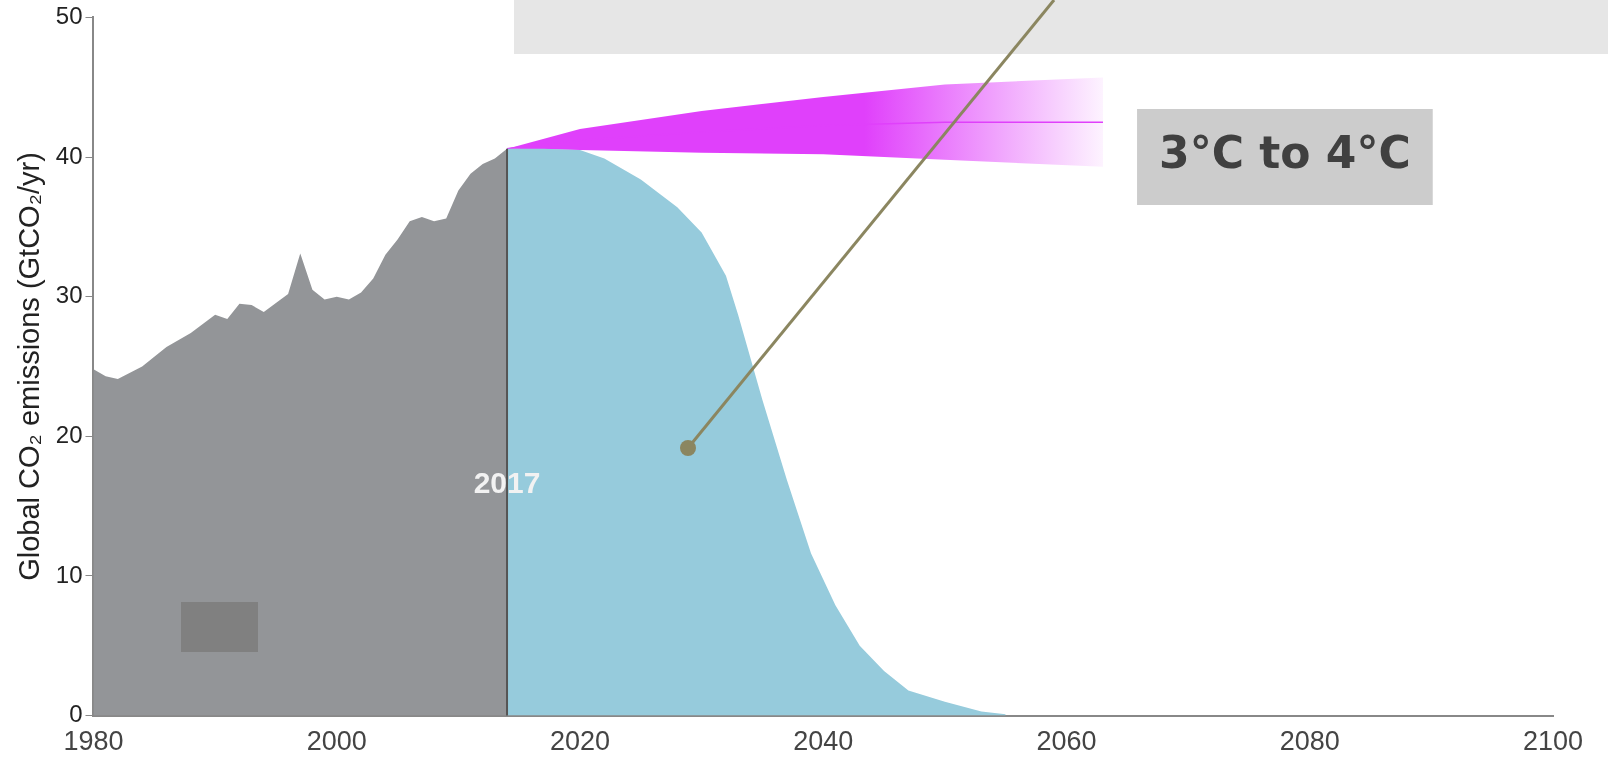 The width and height of the screenshot is (1608, 772). I want to click on x-tick-label: 2060, so click(1066, 741).